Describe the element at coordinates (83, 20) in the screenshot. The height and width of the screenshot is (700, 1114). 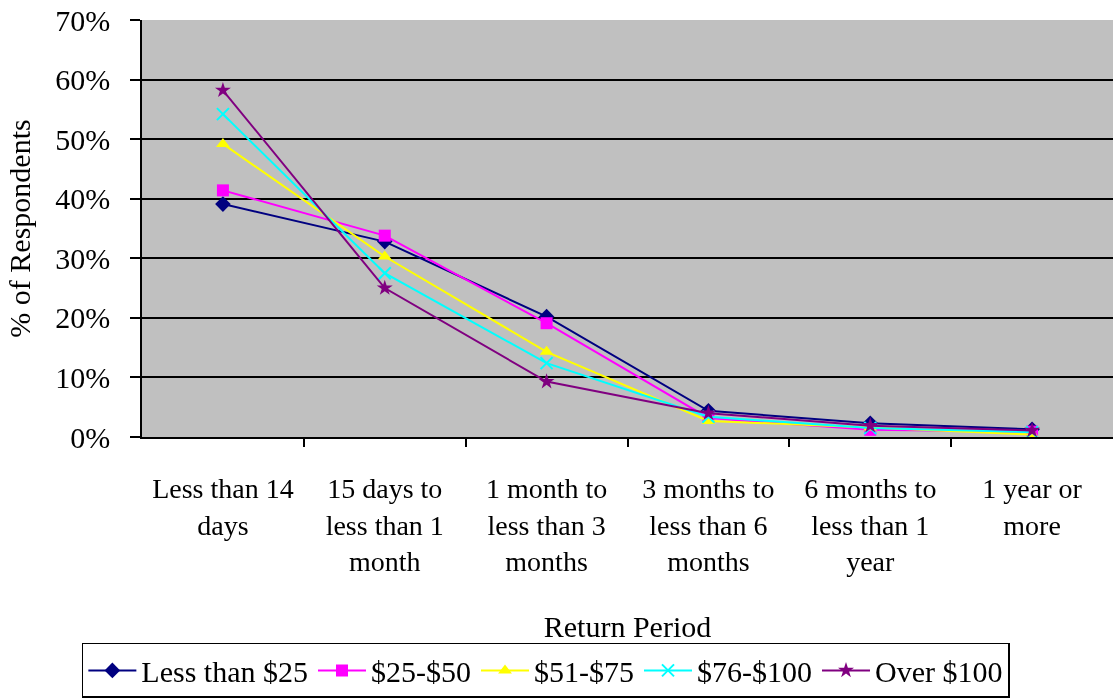
I see `y-tick-label: 70%` at that location.